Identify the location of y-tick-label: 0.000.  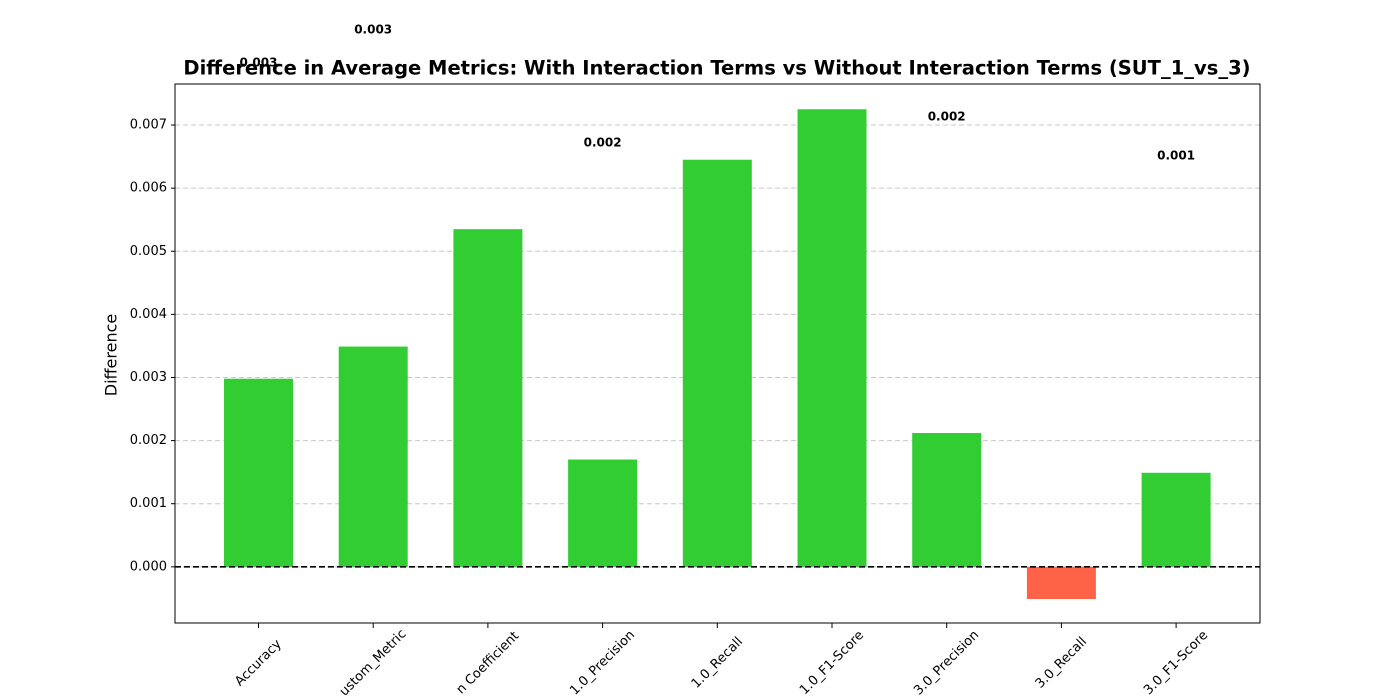
(148, 566).